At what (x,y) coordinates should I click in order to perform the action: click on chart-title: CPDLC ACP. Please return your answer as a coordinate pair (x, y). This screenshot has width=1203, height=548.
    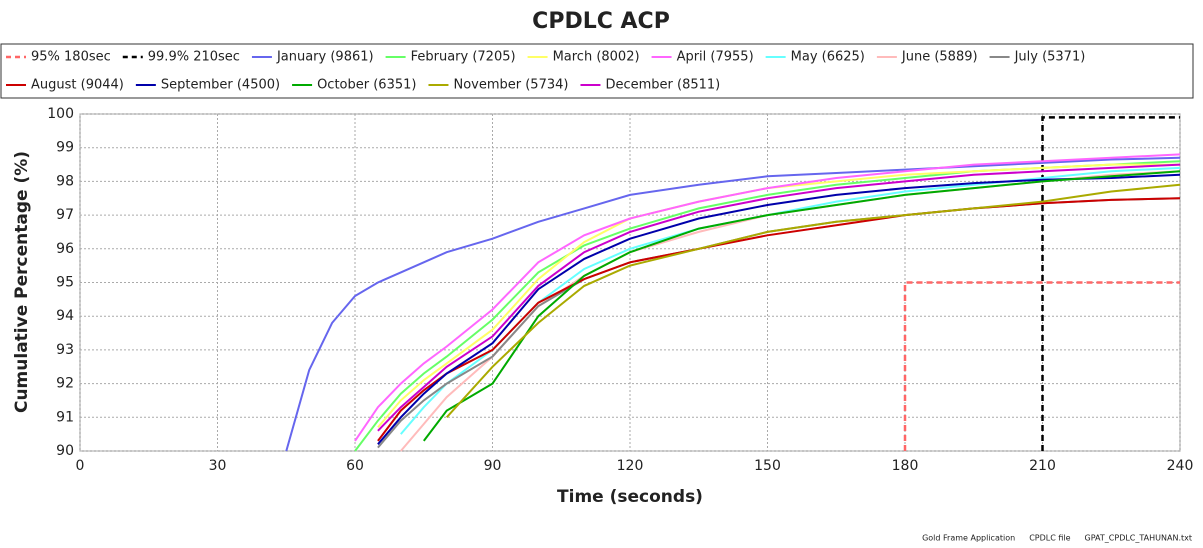
    Looking at the image, I should click on (601, 21).